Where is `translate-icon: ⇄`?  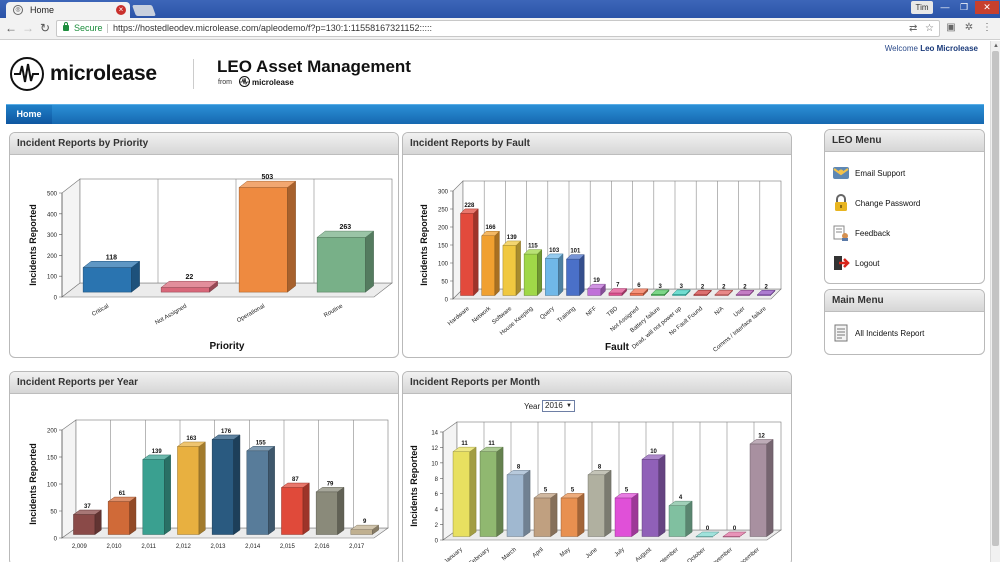
translate-icon: ⇄ is located at coordinates (913, 28).